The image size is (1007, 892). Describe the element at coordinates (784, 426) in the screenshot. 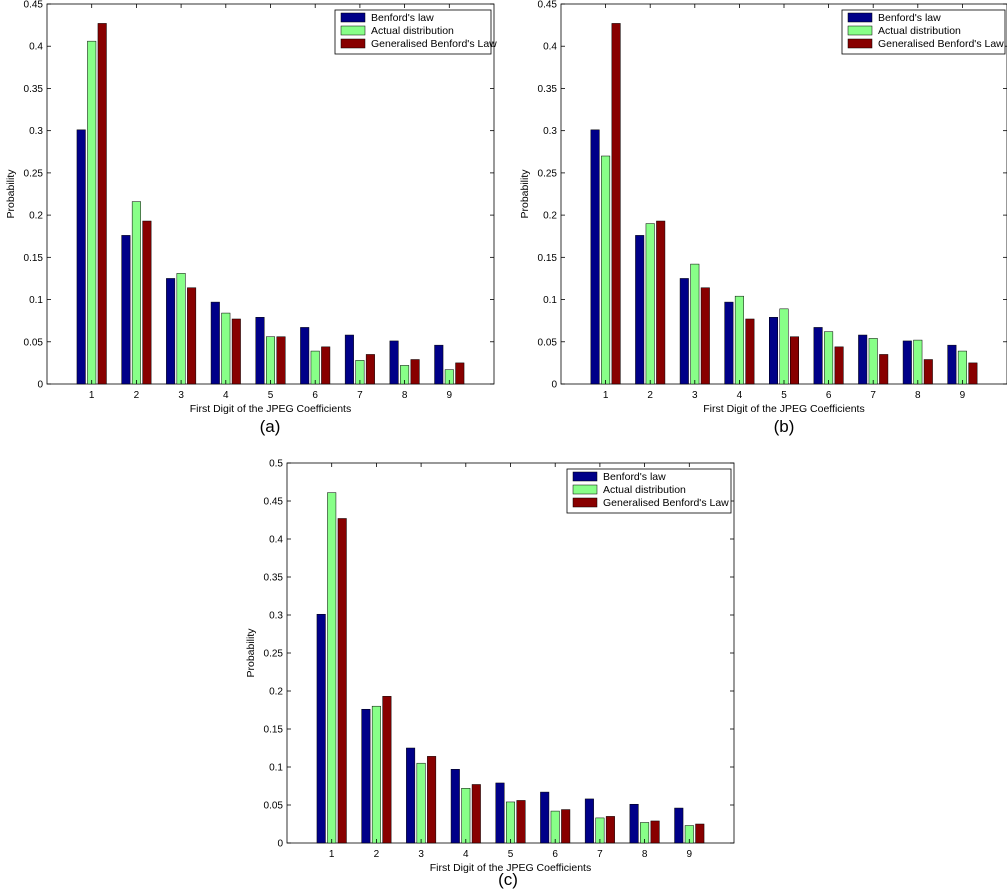

I see `panel-caption: (b)` at that location.